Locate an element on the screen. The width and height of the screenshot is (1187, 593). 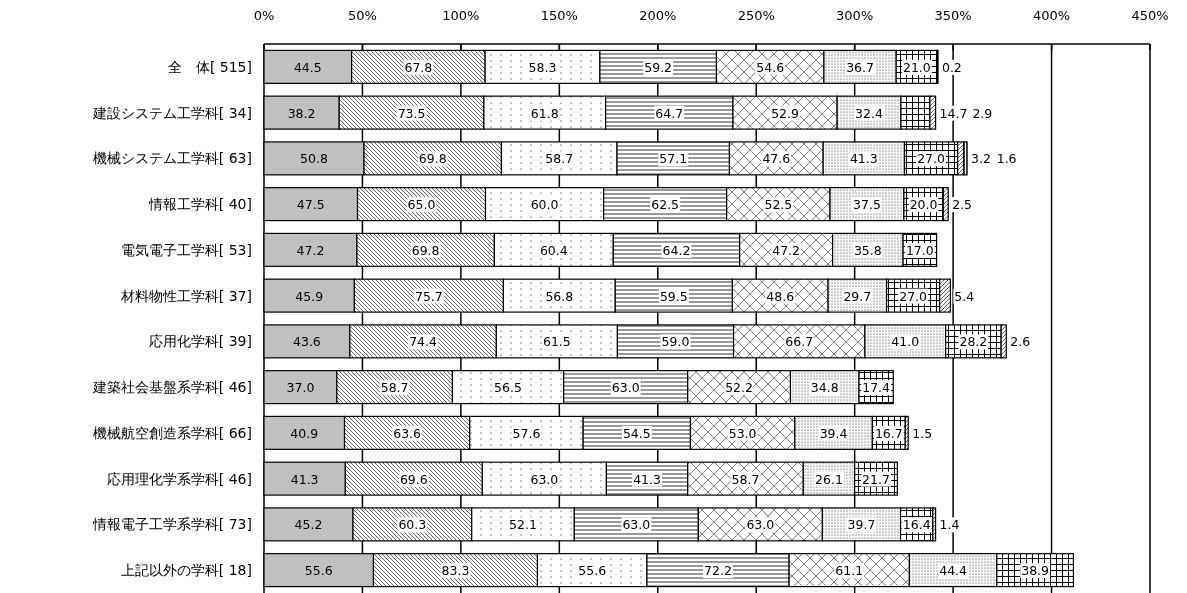
y-tick-label: 応用理化学系学科[ 46] is located at coordinates (179, 478).